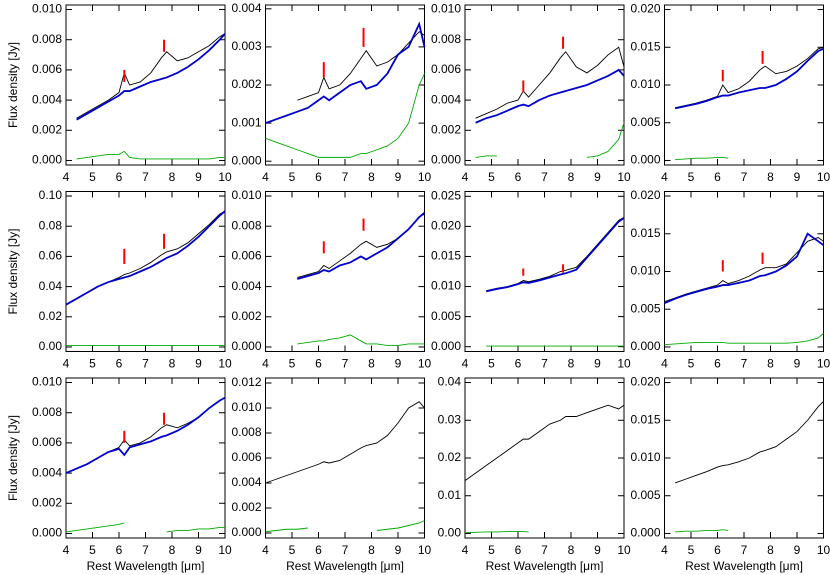 This screenshot has width=830, height=575. Describe the element at coordinates (246, 46) in the screenshot. I see `y-tick-label: 0.003` at that location.